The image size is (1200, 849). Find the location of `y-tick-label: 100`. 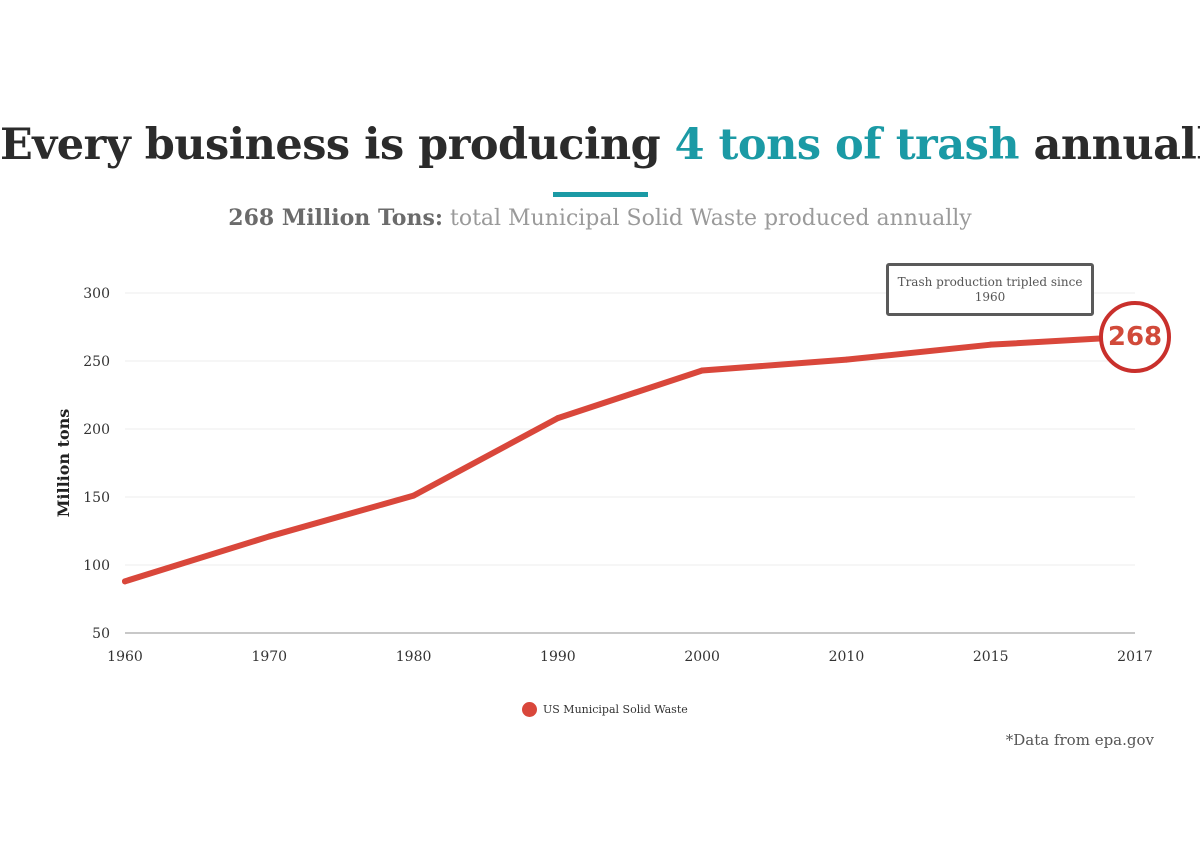

y-tick-label: 100 is located at coordinates (96, 566).